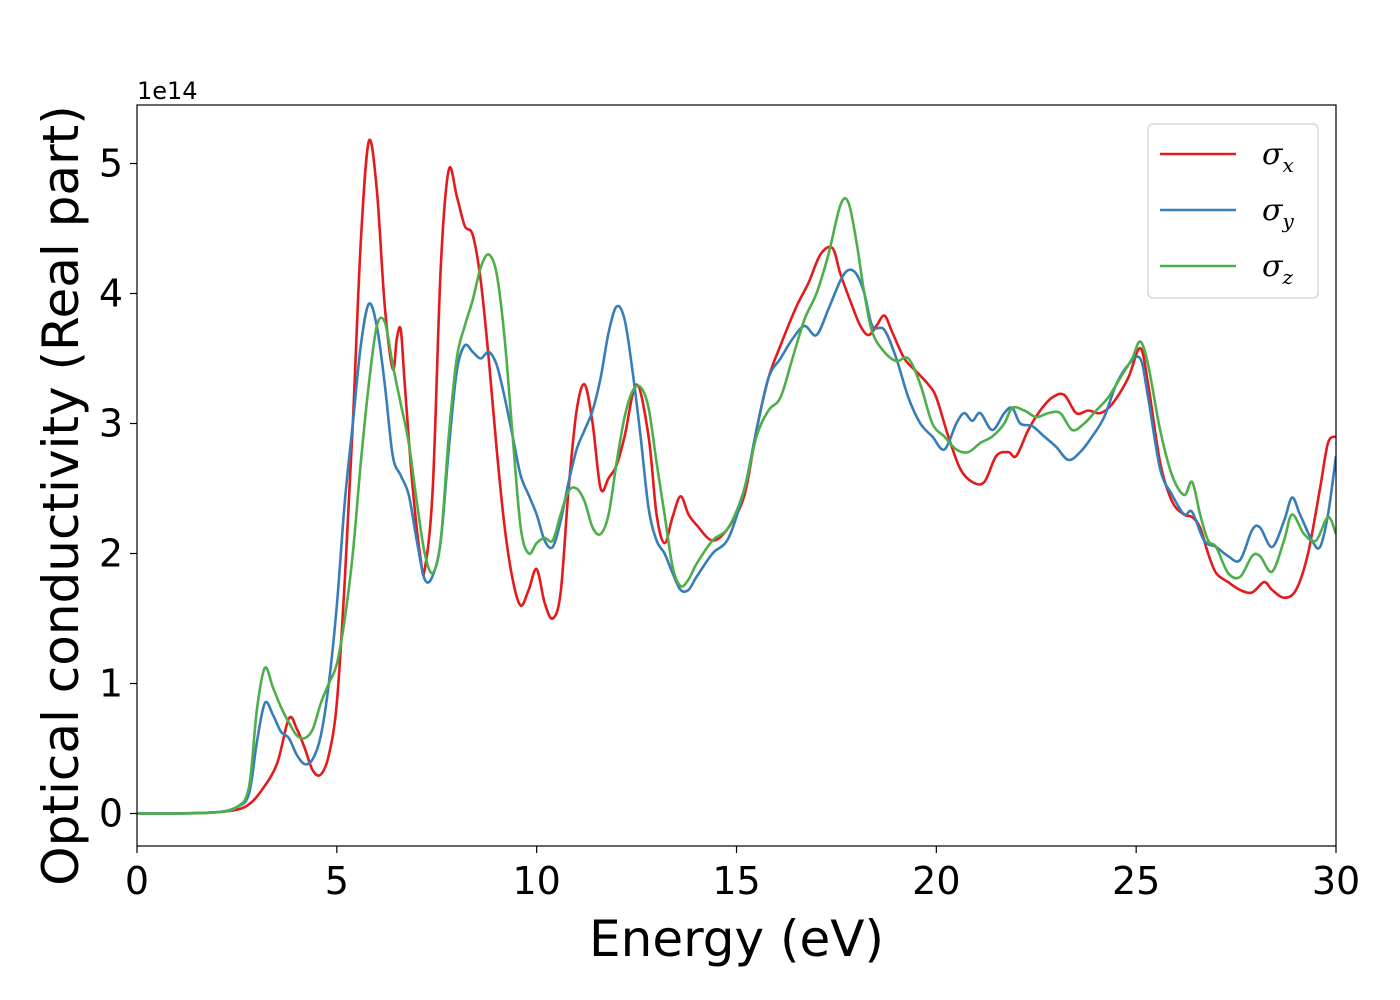 The width and height of the screenshot is (1400, 1000). What do you see at coordinates (111, 814) in the screenshot?
I see `y-tick-label: 0` at bounding box center [111, 814].